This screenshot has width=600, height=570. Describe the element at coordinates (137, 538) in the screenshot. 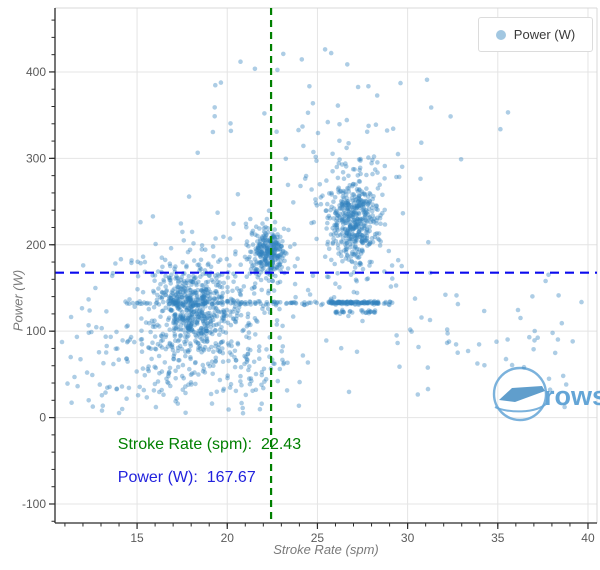

I see `x-tick-label: 15` at that location.